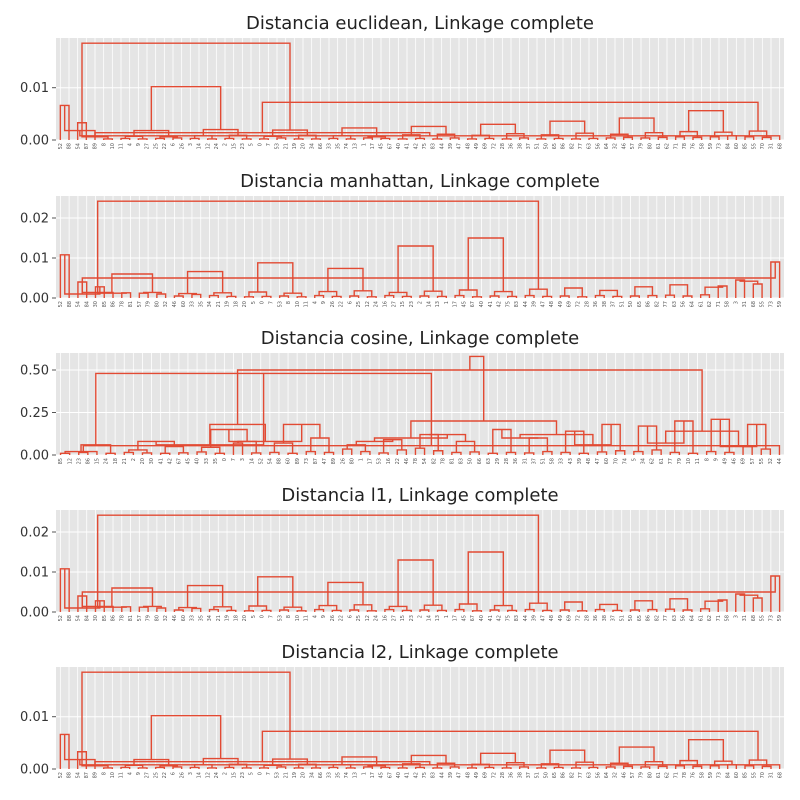 This screenshot has height=800, width=800. Describe the element at coordinates (280, 618) in the screenshot. I see `leaf-label: 53` at that location.